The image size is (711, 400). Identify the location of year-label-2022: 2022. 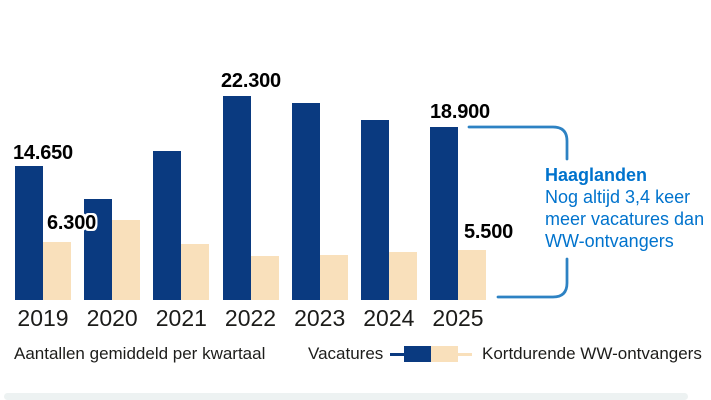
(250, 318).